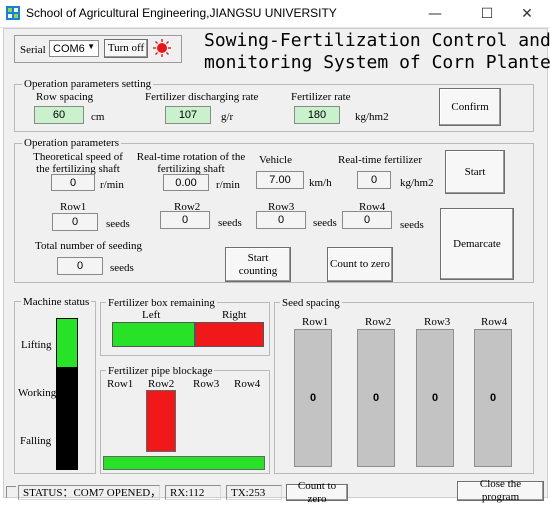 The width and height of the screenshot is (550, 506). Describe the element at coordinates (161, 421) in the screenshot. I see `blockage-row2-indicator` at that location.